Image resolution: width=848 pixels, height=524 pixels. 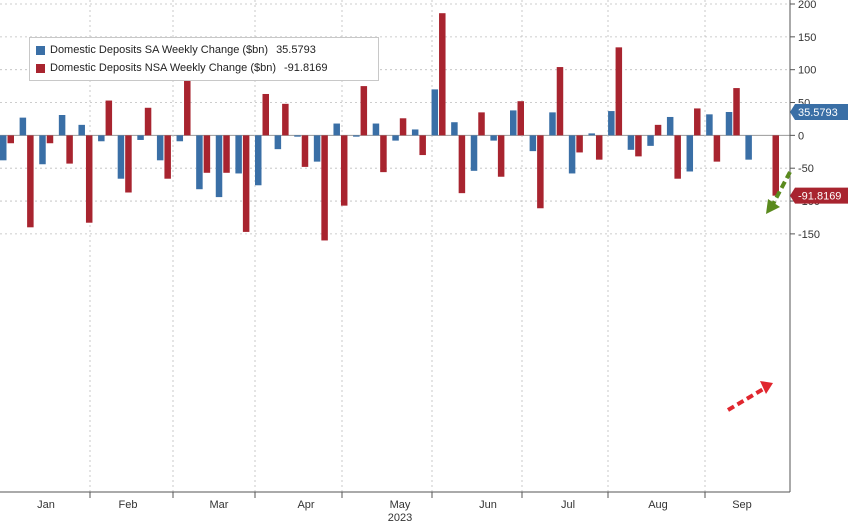 I want to click on x-tick-label: May, so click(x=400, y=505).